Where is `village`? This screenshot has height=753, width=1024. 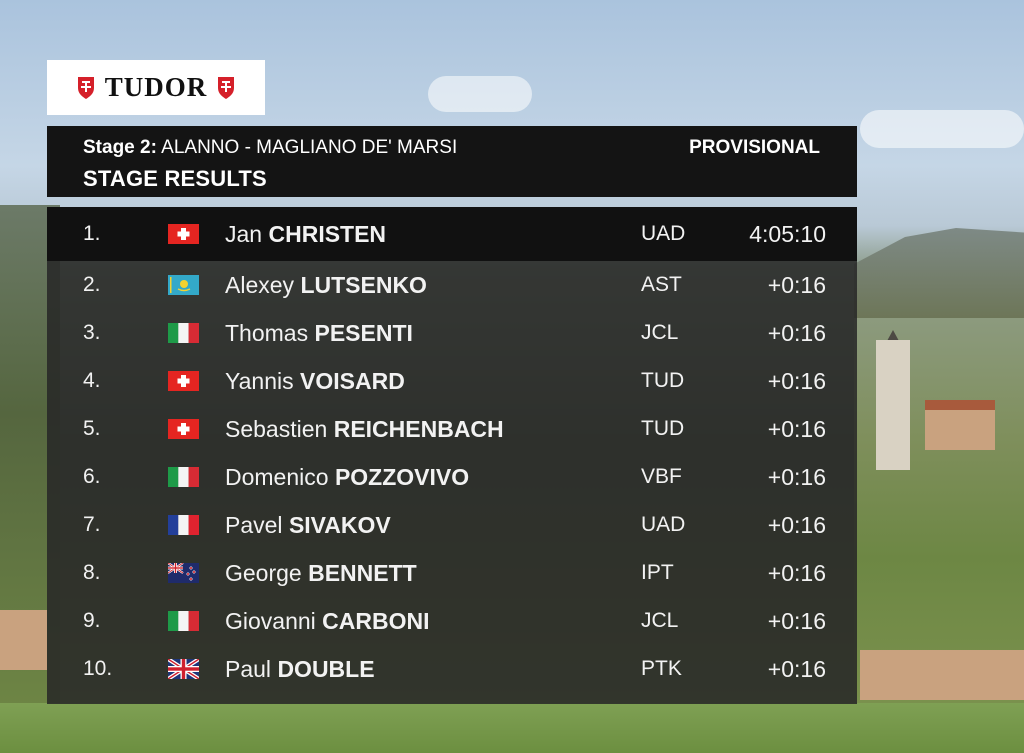
village is located at coordinates (942, 675).